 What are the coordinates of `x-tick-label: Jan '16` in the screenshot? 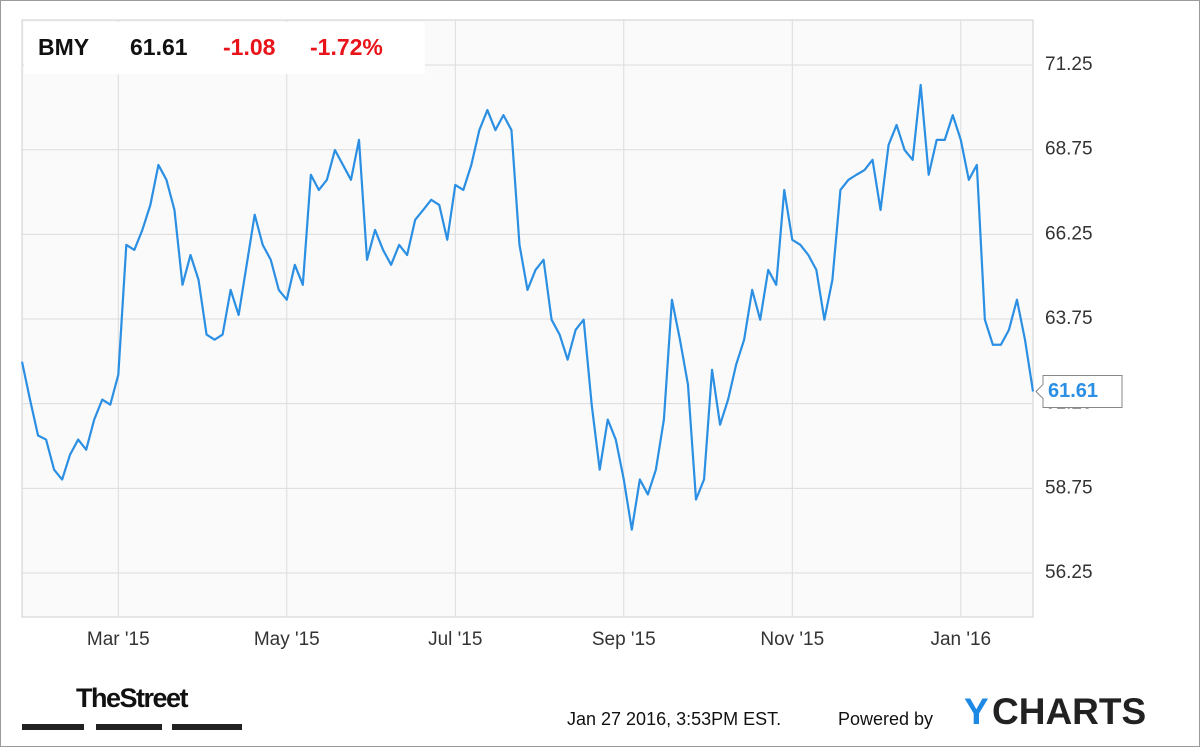 It's located at (960, 639).